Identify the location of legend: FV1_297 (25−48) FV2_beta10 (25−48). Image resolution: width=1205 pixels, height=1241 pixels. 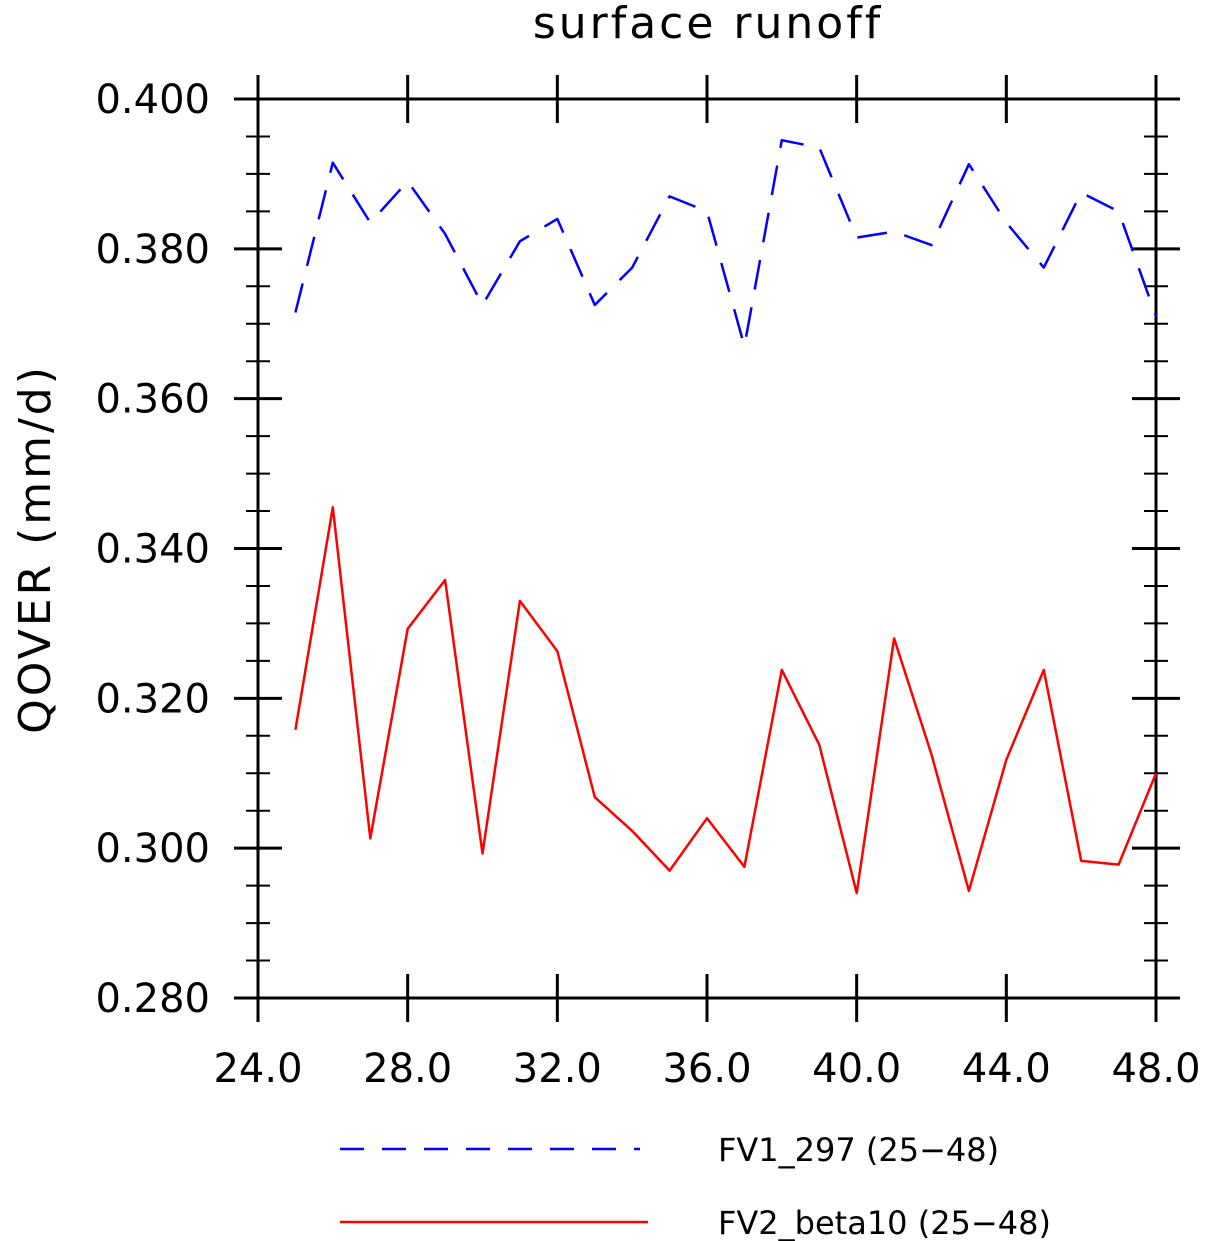
(695, 1186).